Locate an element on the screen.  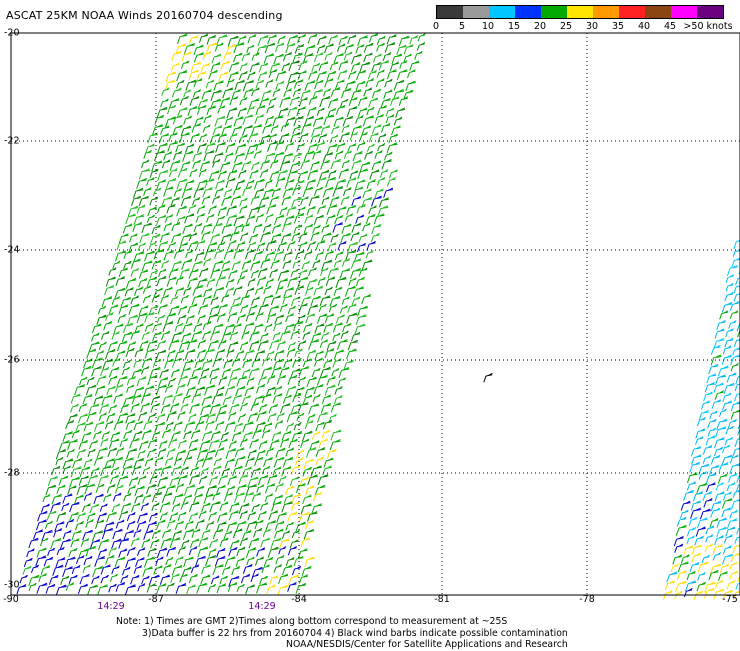
time-label: 14:29 is located at coordinates (111, 606).